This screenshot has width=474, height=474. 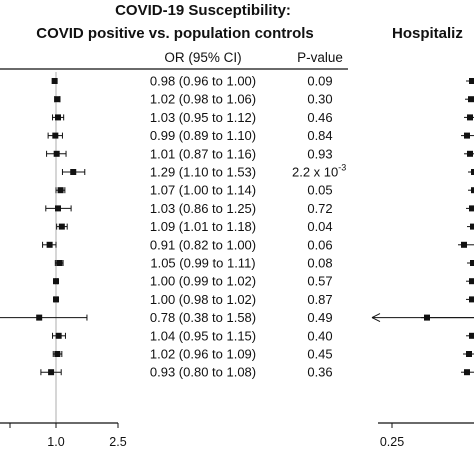 What do you see at coordinates (392, 442) in the screenshot?
I see `x-tick-label: 0.25` at bounding box center [392, 442].